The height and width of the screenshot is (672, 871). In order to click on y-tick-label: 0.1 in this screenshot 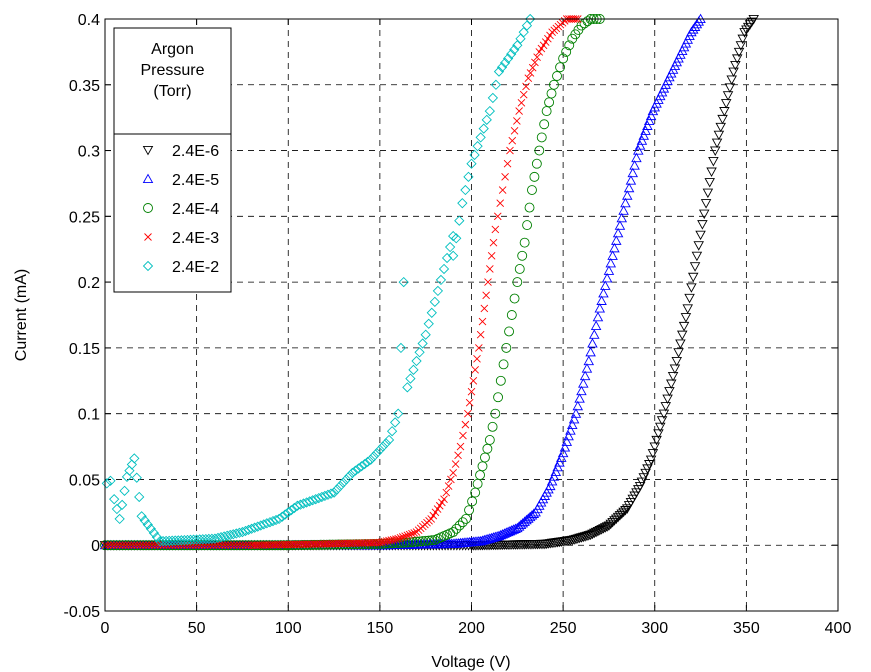, I will do `click(89, 415)`.